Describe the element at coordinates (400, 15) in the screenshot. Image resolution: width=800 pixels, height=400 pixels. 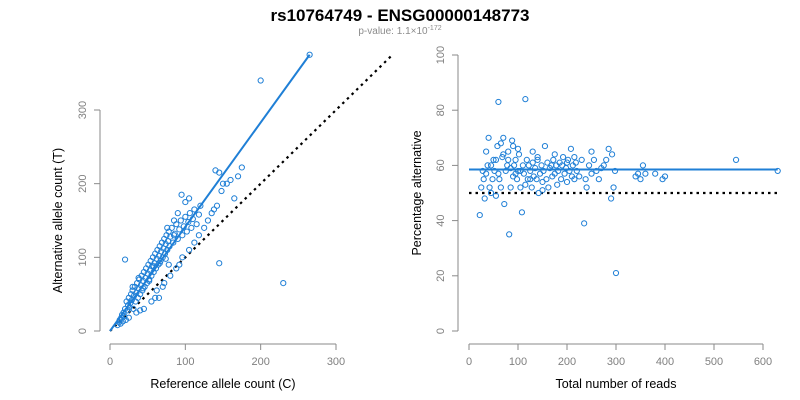
I see `chart-title: rs10764749 - ENSG00000148773` at that location.